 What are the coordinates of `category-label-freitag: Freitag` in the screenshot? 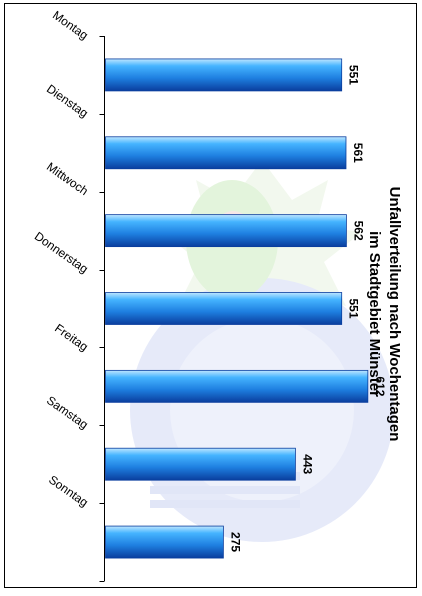 It's located at (71, 337).